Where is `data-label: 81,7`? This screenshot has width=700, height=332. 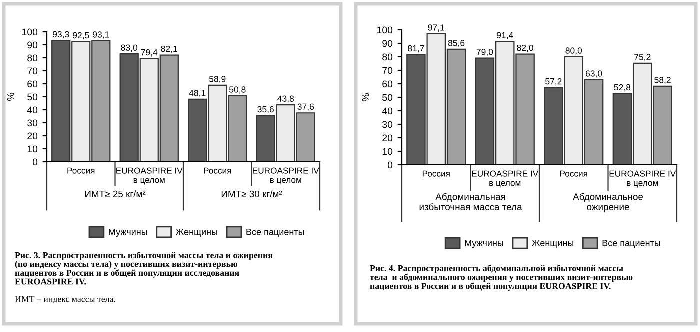
data-label: 81,7 is located at coordinates (416, 49).